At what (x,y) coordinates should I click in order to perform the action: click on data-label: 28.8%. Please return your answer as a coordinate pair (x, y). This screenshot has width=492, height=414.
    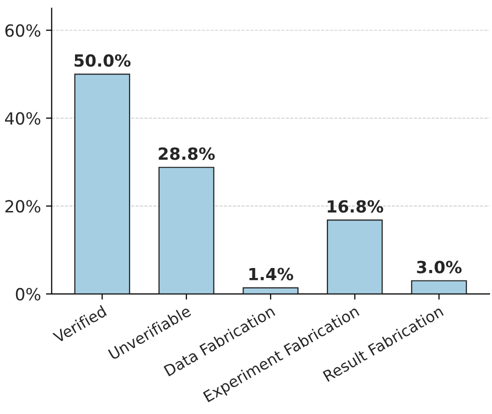
    Looking at the image, I should click on (186, 153).